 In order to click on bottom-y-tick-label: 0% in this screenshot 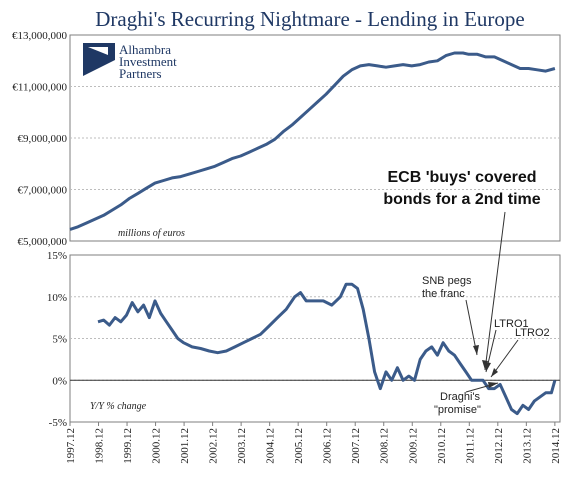, I will do `click(59, 381)`.